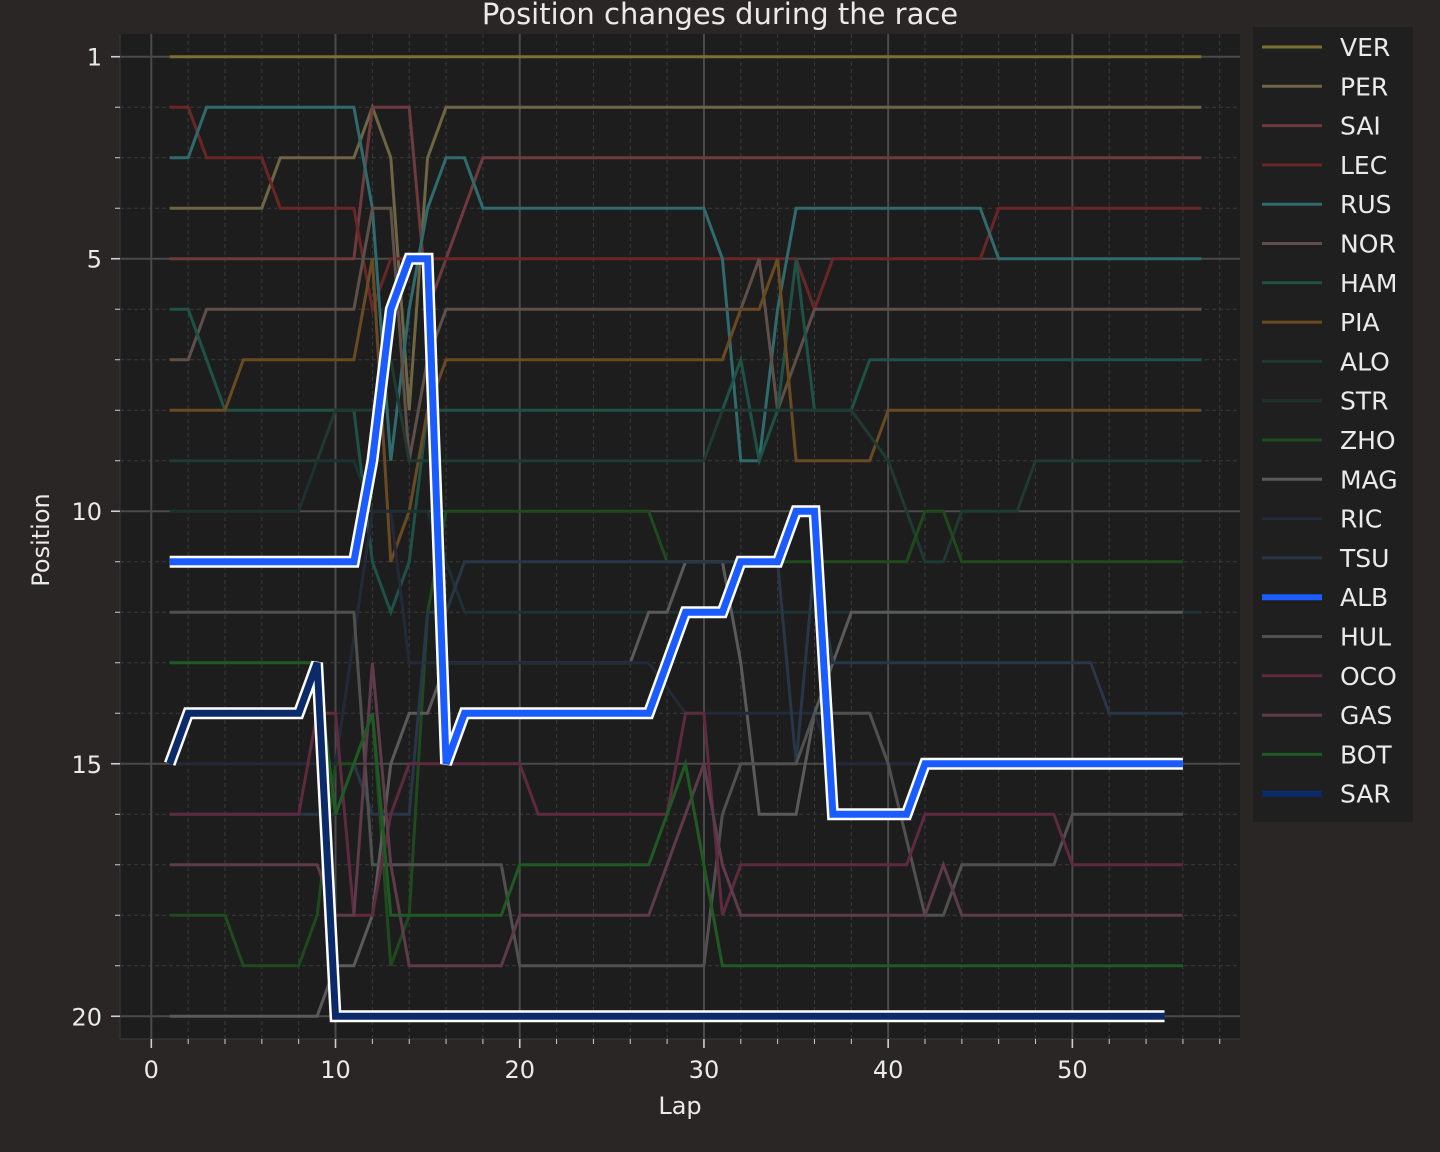 Image resolution: width=1440 pixels, height=1152 pixels. What do you see at coordinates (1368, 440) in the screenshot?
I see `legend-label-zho: ZHO` at bounding box center [1368, 440].